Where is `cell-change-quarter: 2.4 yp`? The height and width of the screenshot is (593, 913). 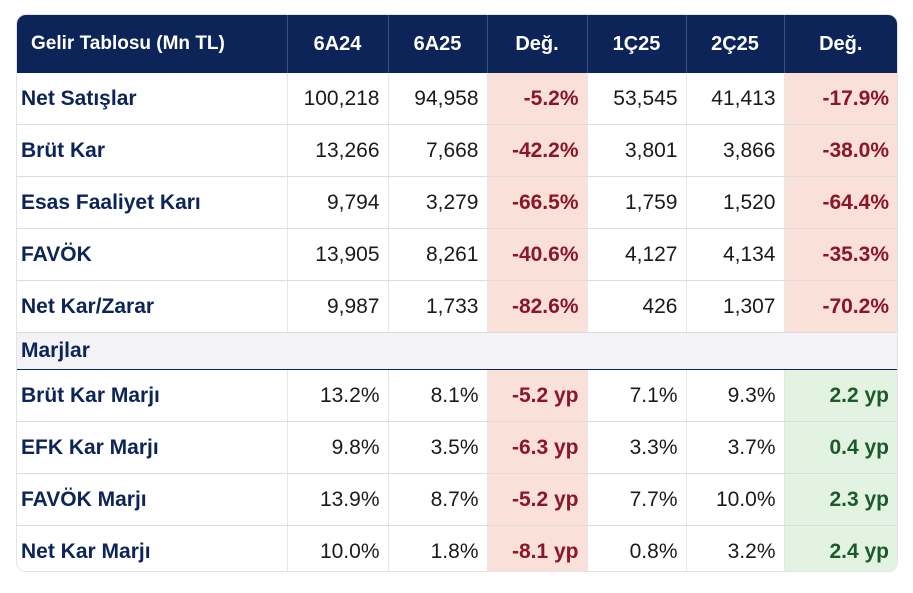
cell-change-quarter: 2.4 yp is located at coordinates (840, 548).